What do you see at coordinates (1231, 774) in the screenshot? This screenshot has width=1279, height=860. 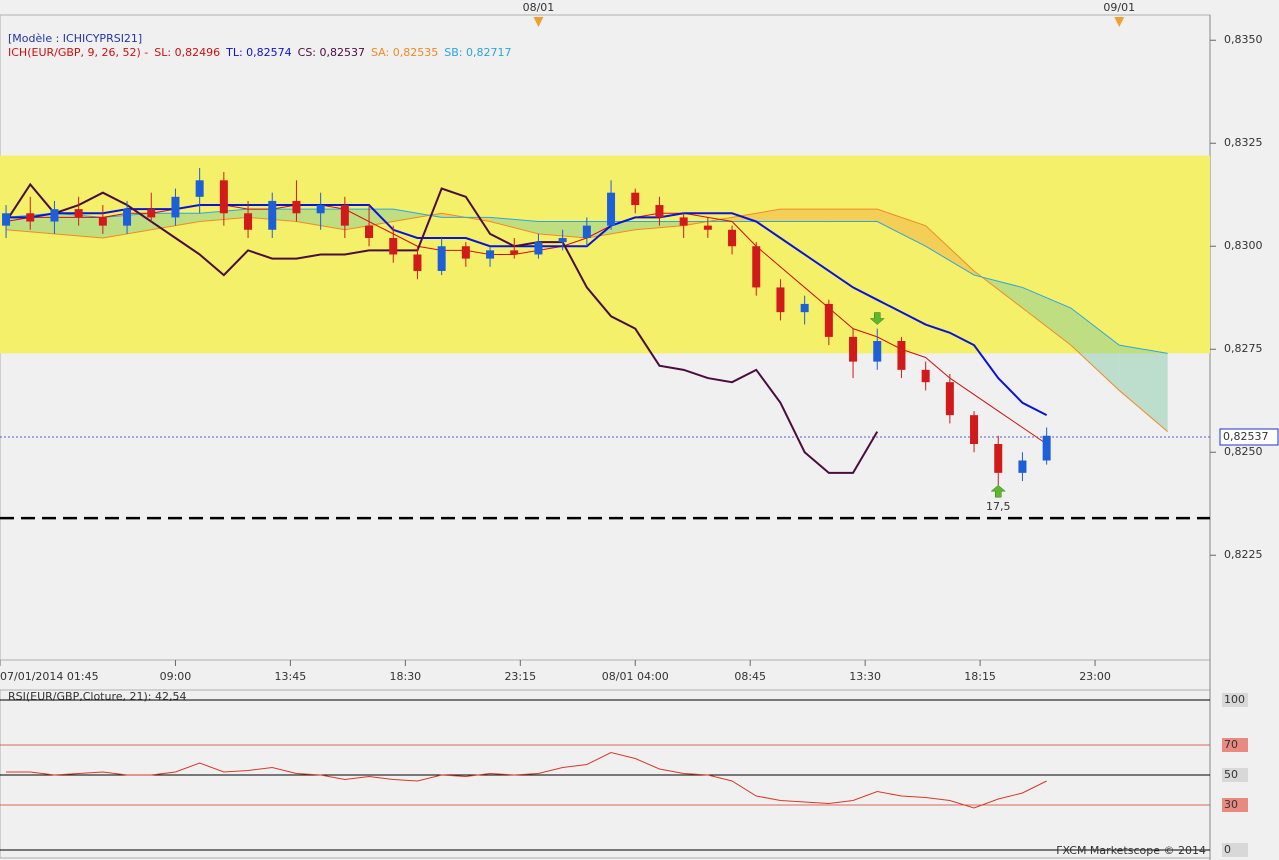 I see `rsi-tick-label: 50` at bounding box center [1231, 774].